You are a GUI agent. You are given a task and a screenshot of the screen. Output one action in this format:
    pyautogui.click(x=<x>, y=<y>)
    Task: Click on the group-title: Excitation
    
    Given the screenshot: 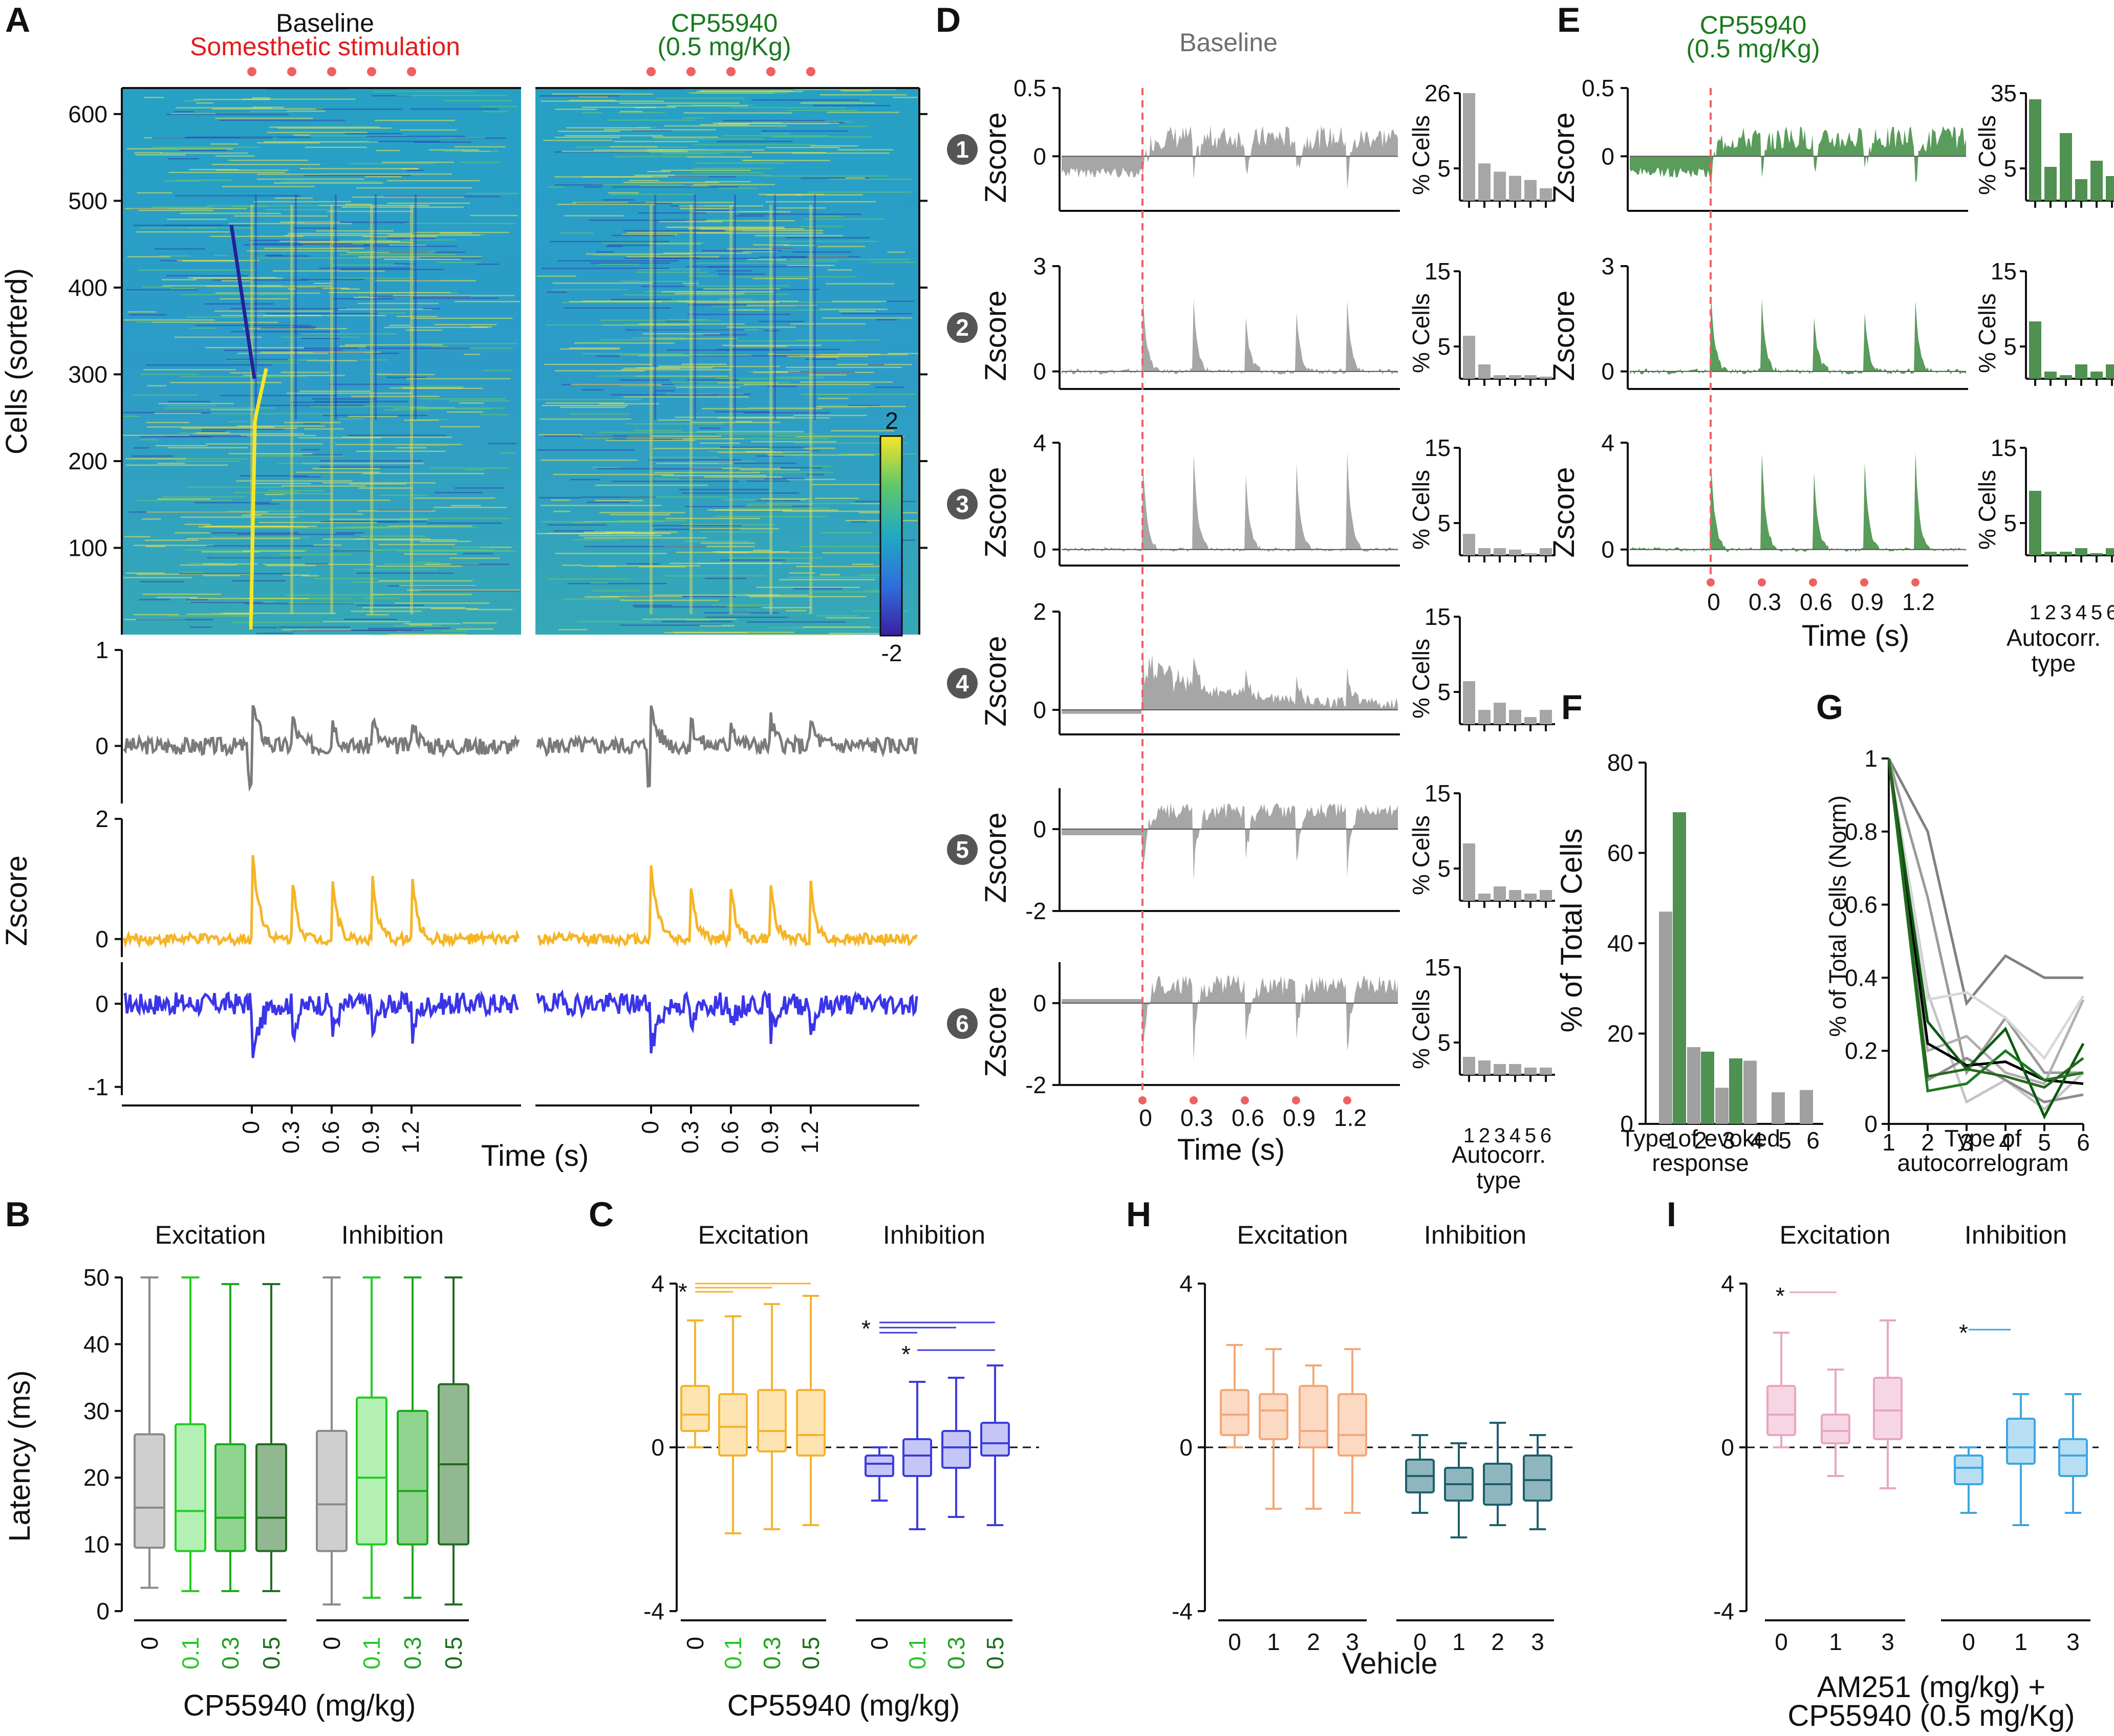 What is the action you would take?
    pyautogui.click(x=1292, y=1235)
    